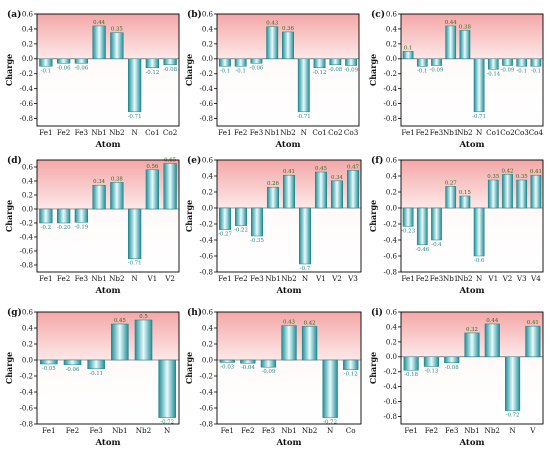  Describe the element at coordinates (310, 323) in the screenshot. I see `value-label: 0.42` at that location.